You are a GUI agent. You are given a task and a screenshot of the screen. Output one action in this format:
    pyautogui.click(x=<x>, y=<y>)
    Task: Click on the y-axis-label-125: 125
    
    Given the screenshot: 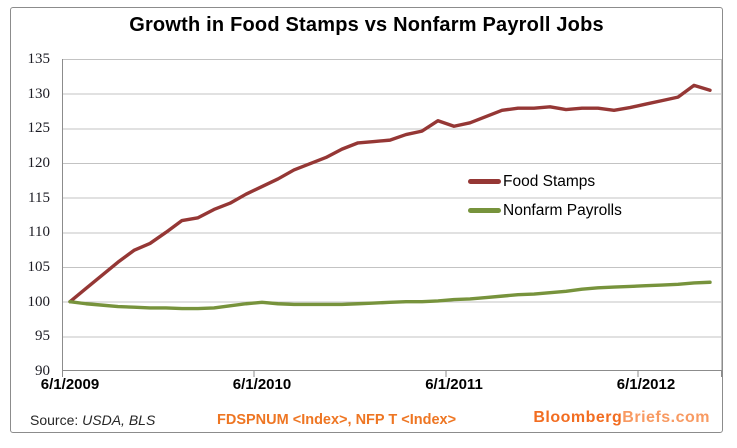 What is the action you would take?
    pyautogui.click(x=39, y=128)
    